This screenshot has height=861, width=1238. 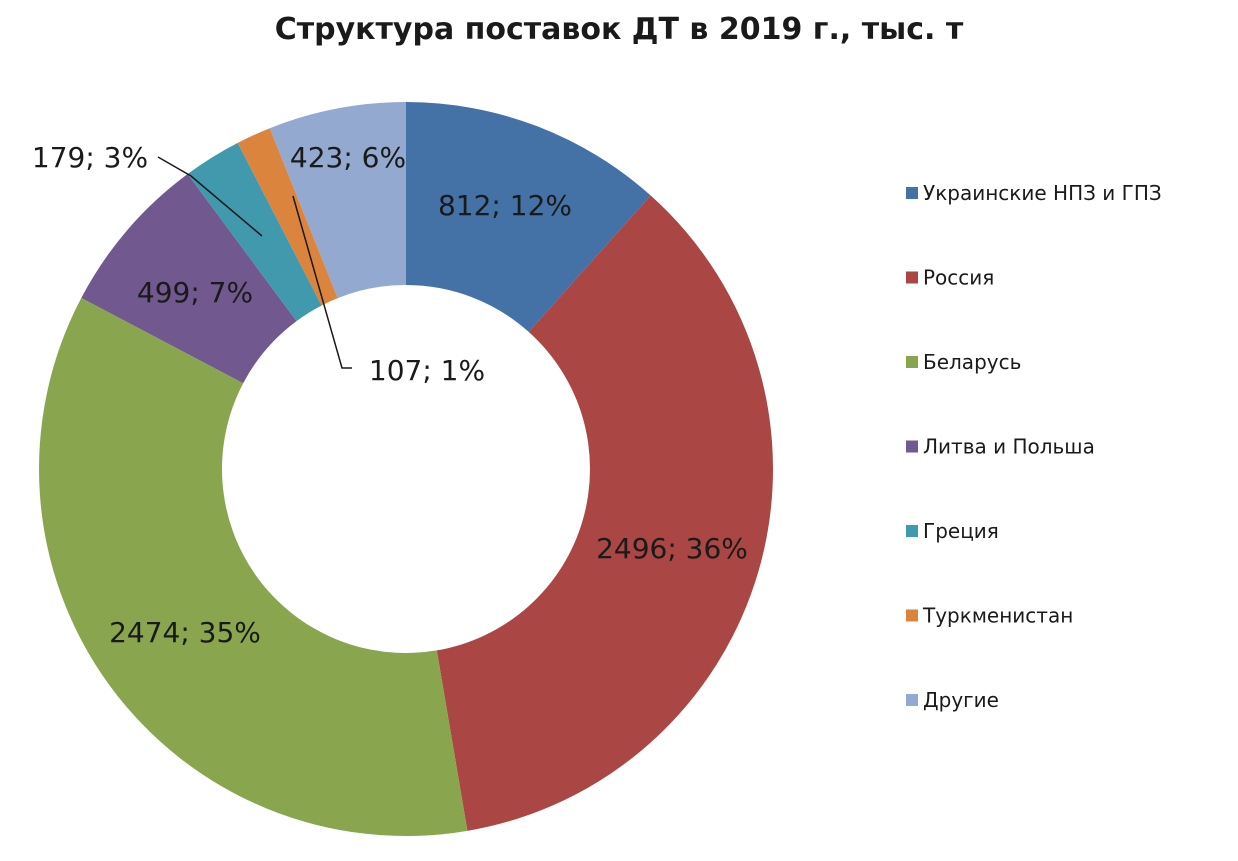 What do you see at coordinates (1009, 447) in the screenshot?
I see `legend-label: Литва и Польша` at bounding box center [1009, 447].